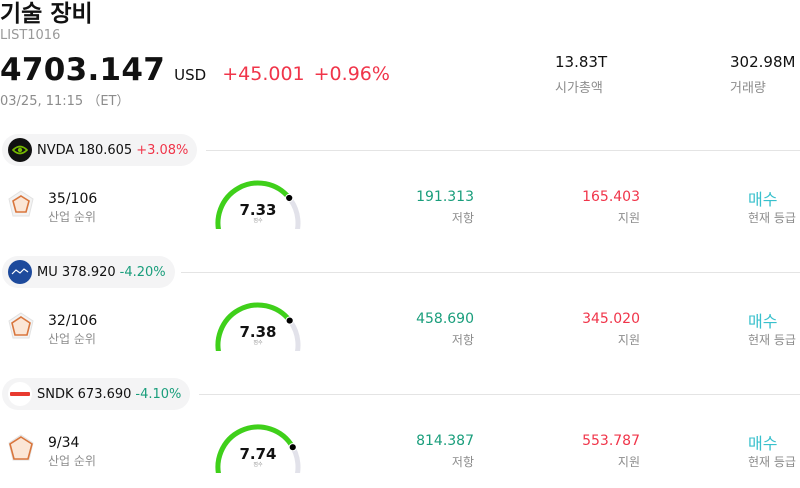 The width and height of the screenshot is (800, 488). Describe the element at coordinates (56, 150) in the screenshot. I see `stock-ticker: NVDA` at that location.